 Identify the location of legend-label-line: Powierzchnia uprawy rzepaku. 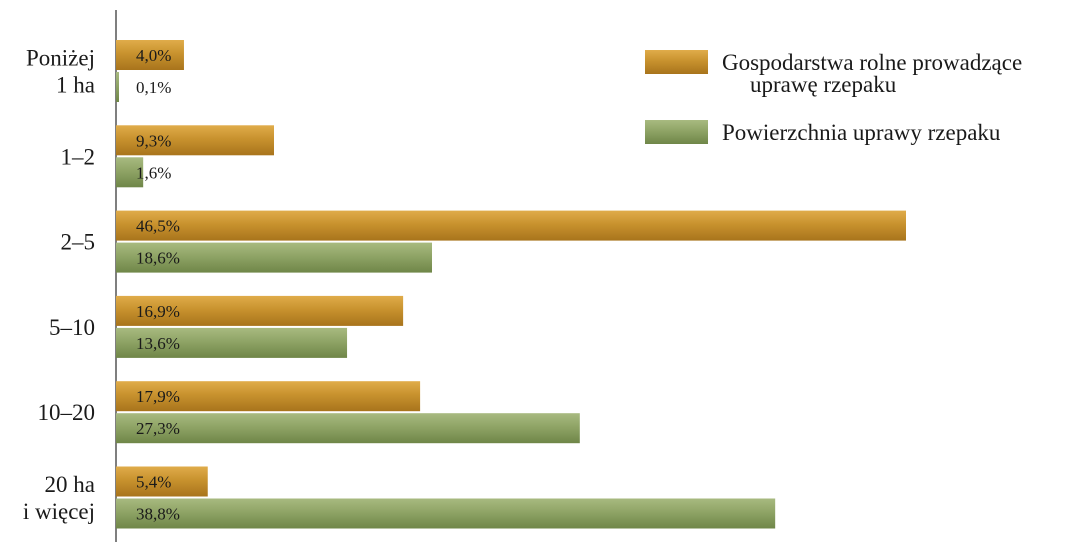
(861, 132).